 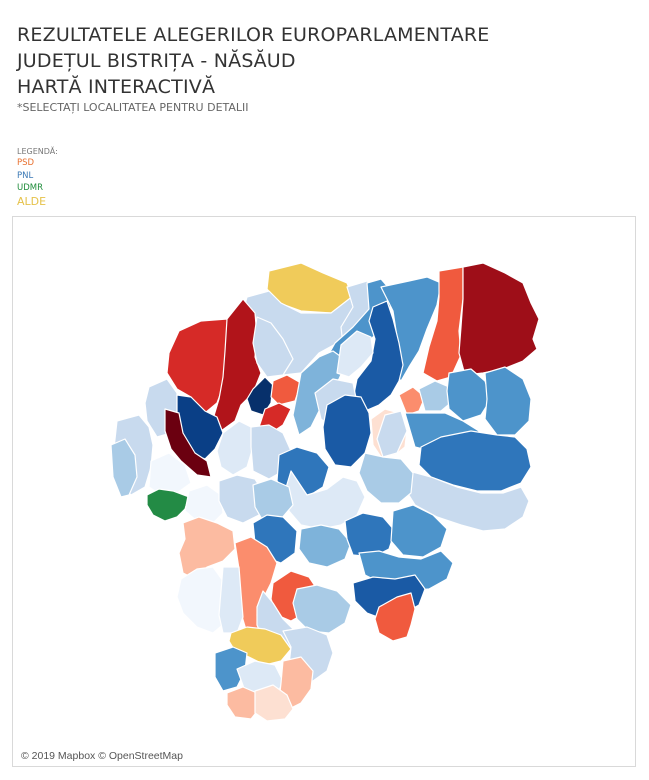 I want to click on map-region-s-white-b, so click(x=274, y=703).